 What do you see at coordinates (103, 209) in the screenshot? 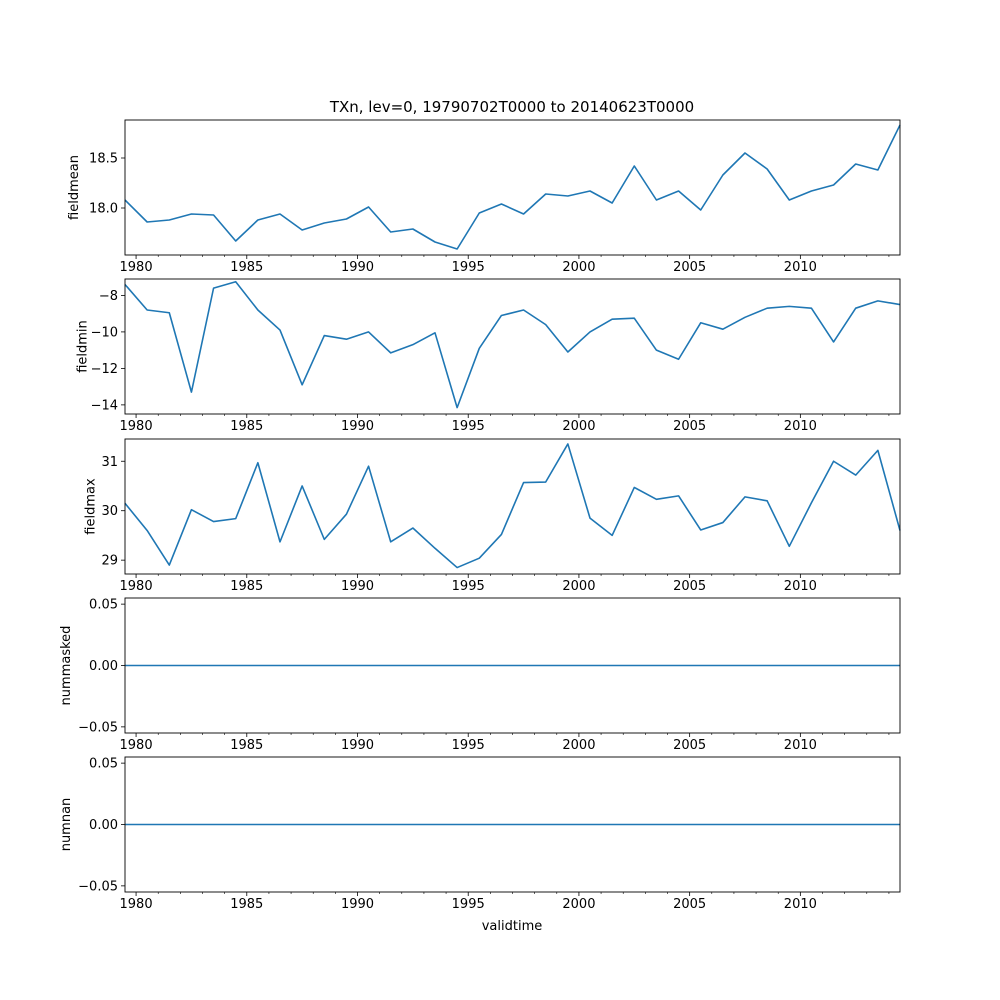
I see `y-tick-label: 18.0` at bounding box center [103, 209].